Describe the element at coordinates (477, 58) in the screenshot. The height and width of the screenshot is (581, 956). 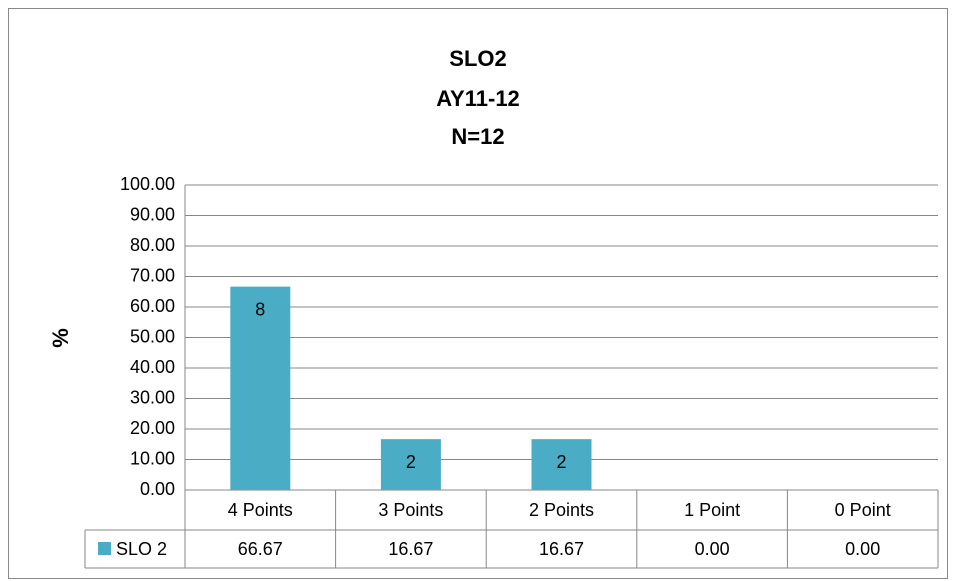
I see `chart-title: SLO2` at that location.